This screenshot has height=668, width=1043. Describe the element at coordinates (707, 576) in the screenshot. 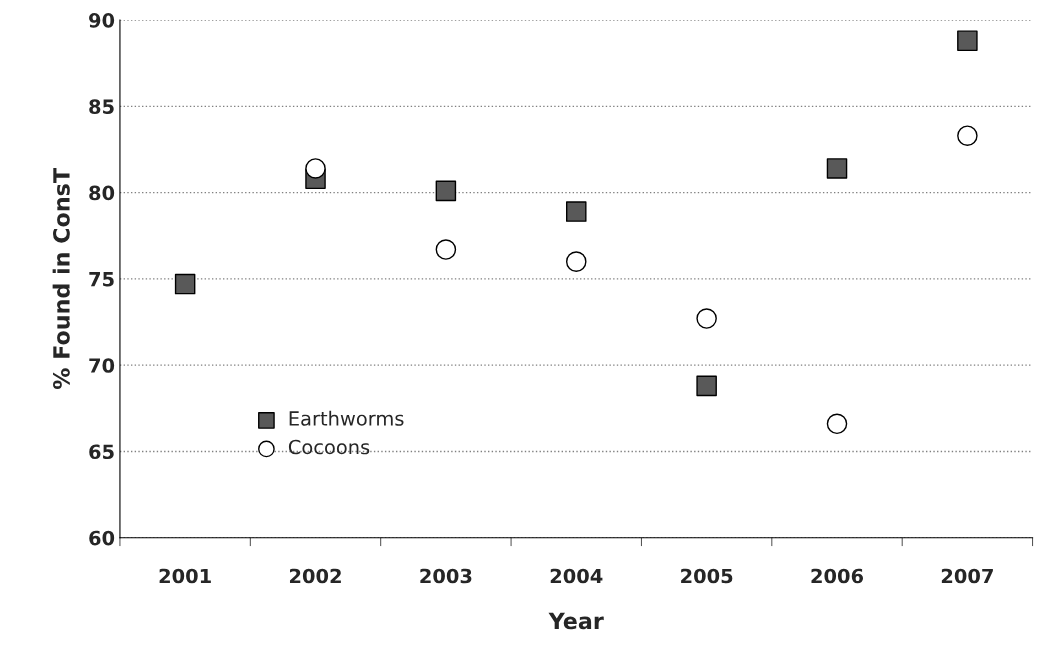

I see `x-tick-label: 2005` at that location.